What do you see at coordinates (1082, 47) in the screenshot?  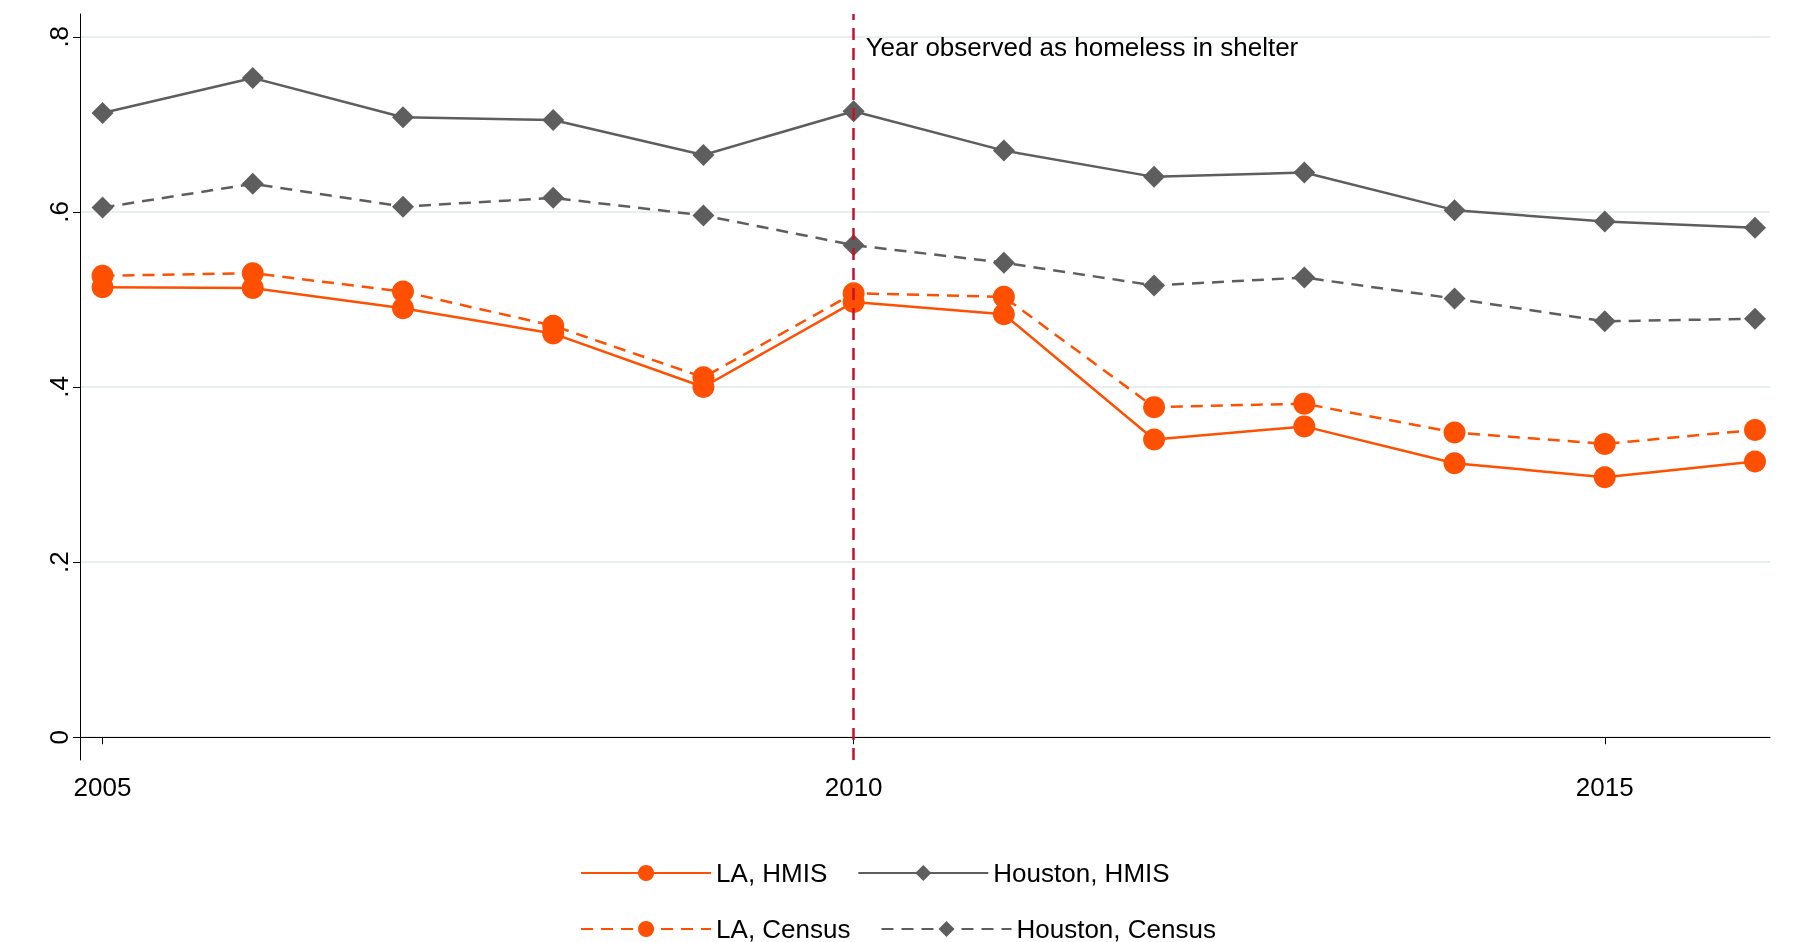 I see `ref-line-label: Year observed as homeless in shelter` at bounding box center [1082, 47].